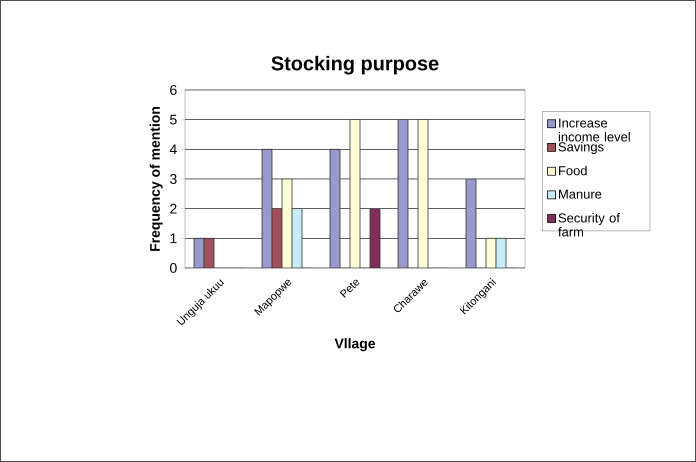  Describe the element at coordinates (589, 225) in the screenshot. I see `legend-label: Security of farm` at that location.